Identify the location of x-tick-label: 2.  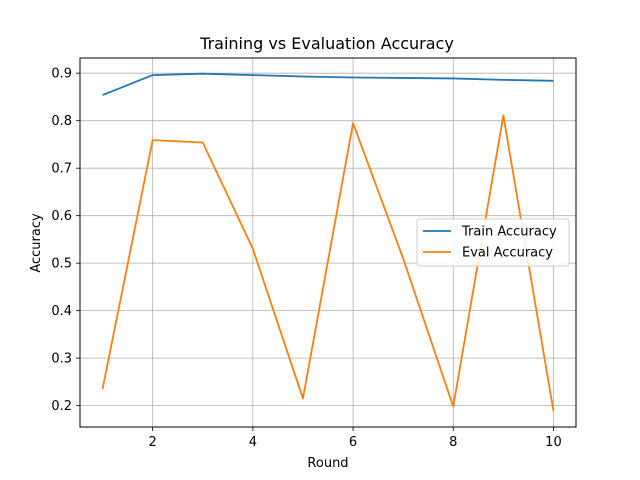
(153, 442).